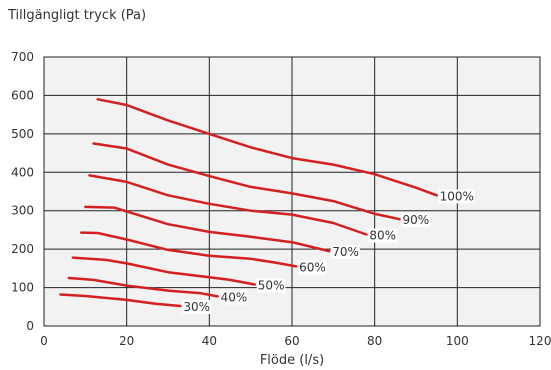 The height and width of the screenshot is (370, 551). I want to click on y-tick-label: 300, so click(22, 211).